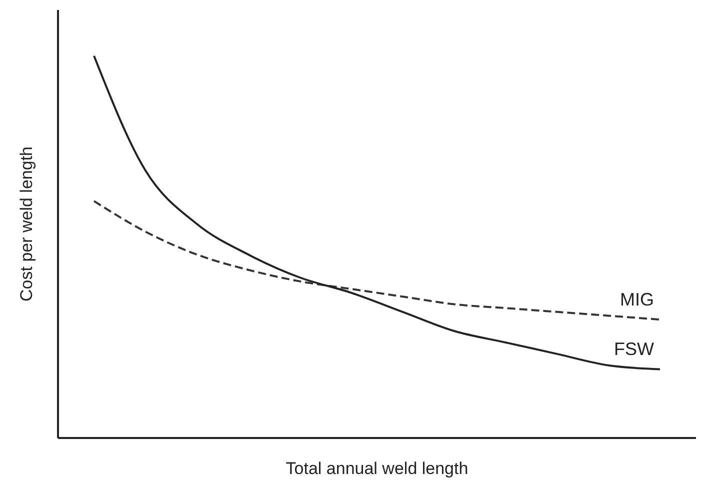 This screenshot has width=701, height=496. What do you see at coordinates (637, 300) in the screenshot?
I see `series-label: MIG` at bounding box center [637, 300].